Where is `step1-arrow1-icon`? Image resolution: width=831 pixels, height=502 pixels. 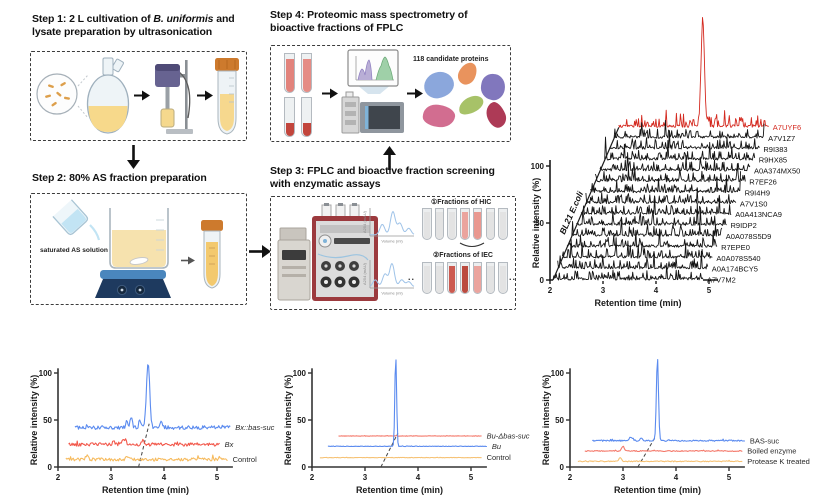
step1-arrow1-icon is located at coordinates (142, 95).